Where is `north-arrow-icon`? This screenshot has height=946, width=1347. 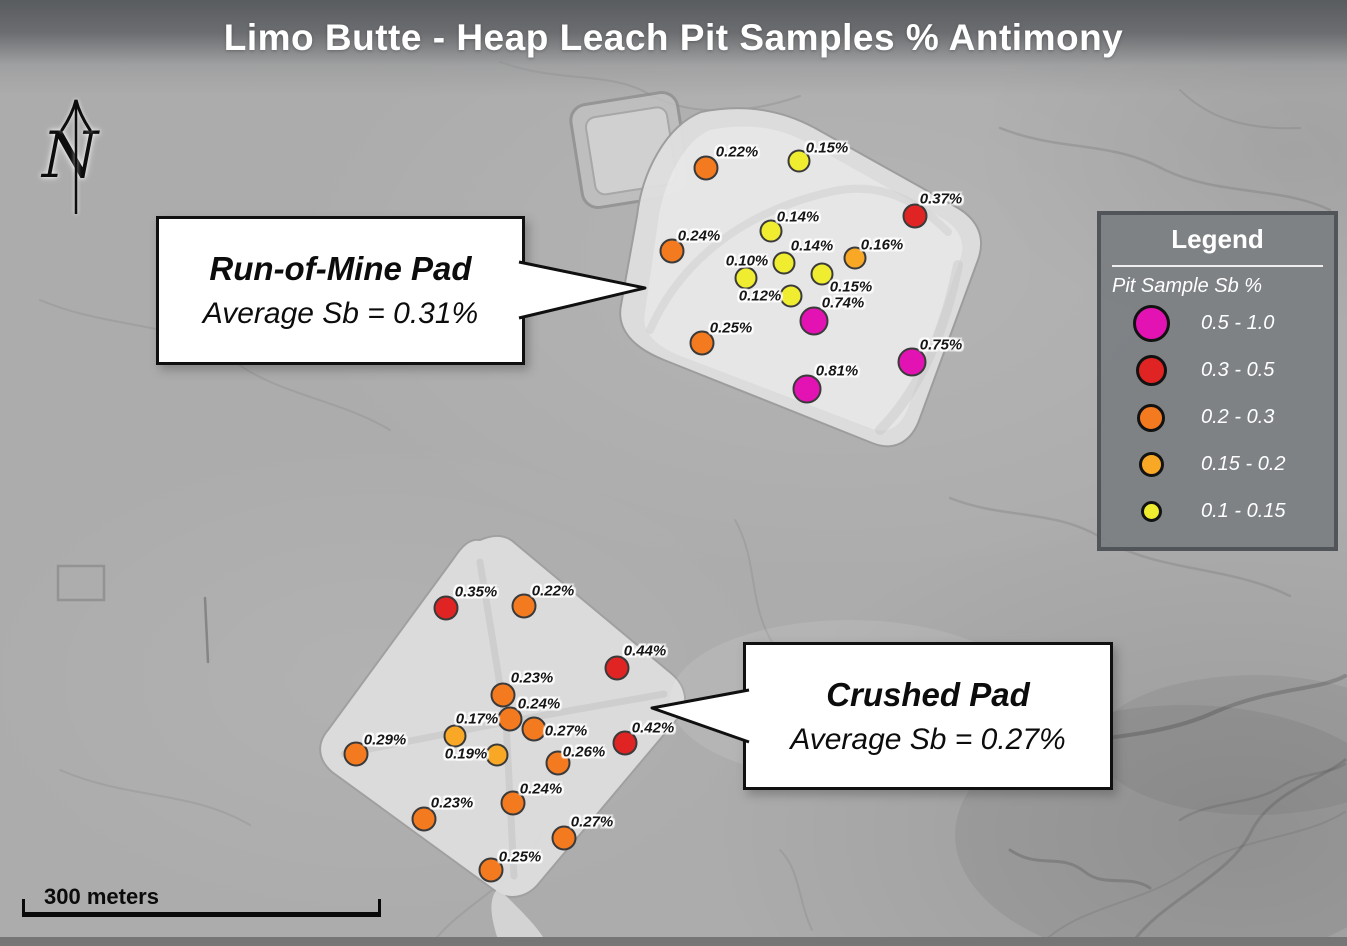 north-arrow-icon is located at coordinates (76, 156).